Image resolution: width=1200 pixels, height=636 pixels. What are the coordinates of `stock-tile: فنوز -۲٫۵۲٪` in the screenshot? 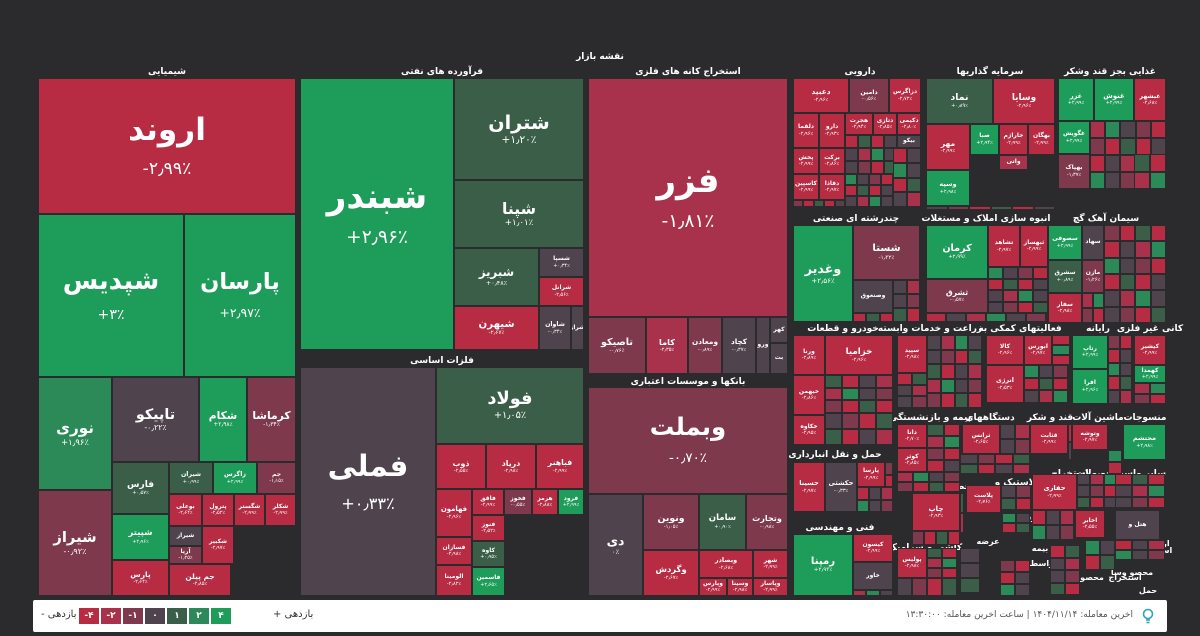 It's located at (488, 528).